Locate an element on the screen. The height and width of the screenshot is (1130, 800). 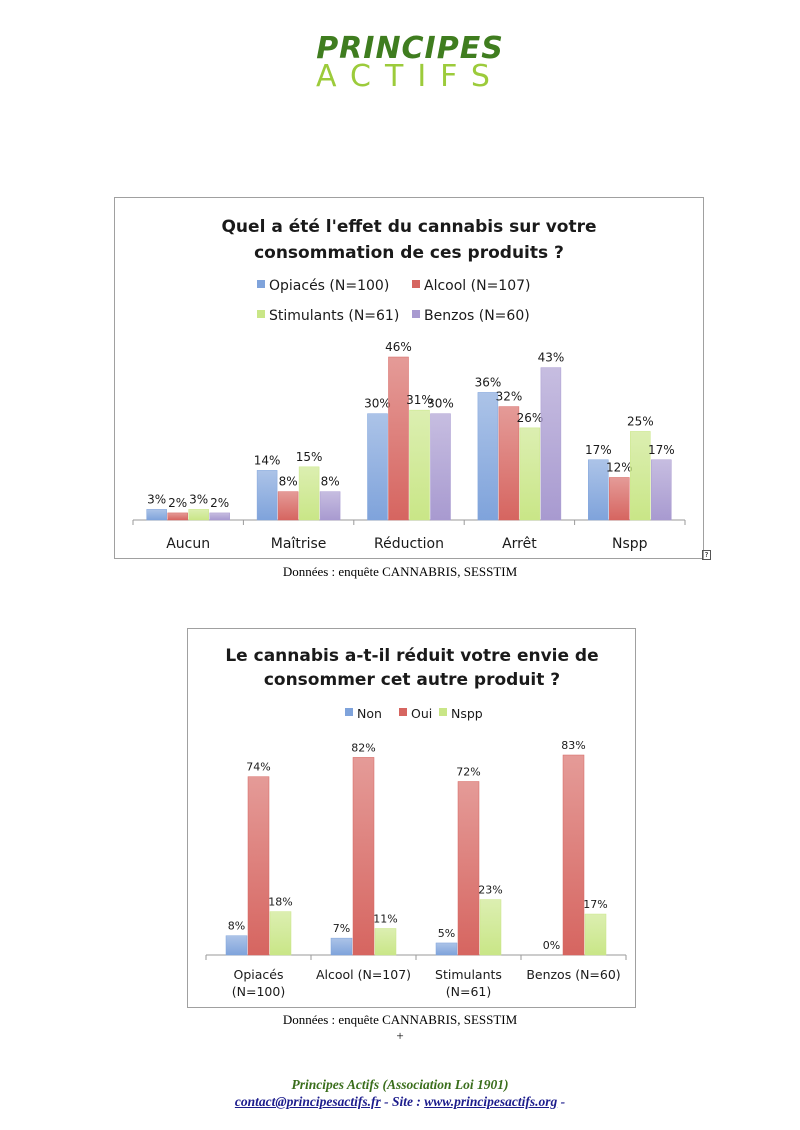
data-label-non-0: 8% is located at coordinates (236, 926).